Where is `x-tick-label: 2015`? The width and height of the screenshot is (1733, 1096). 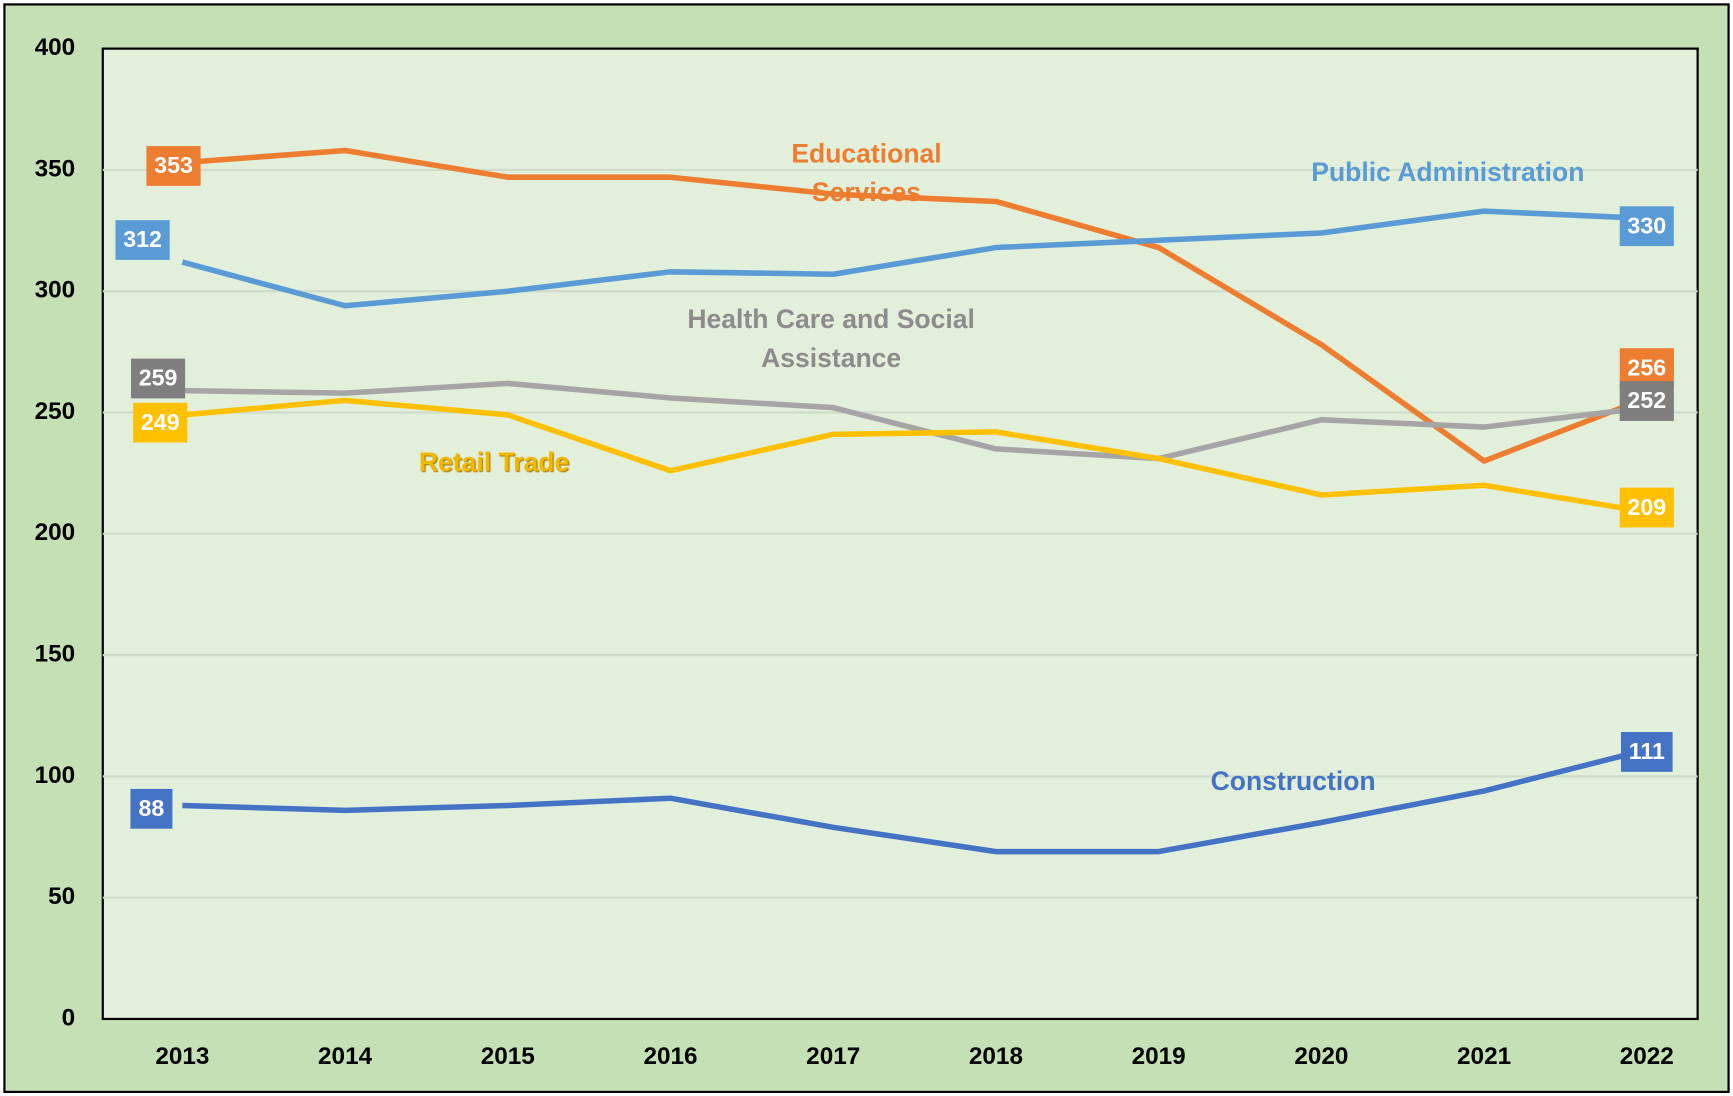 x-tick-label: 2015 is located at coordinates (508, 1056).